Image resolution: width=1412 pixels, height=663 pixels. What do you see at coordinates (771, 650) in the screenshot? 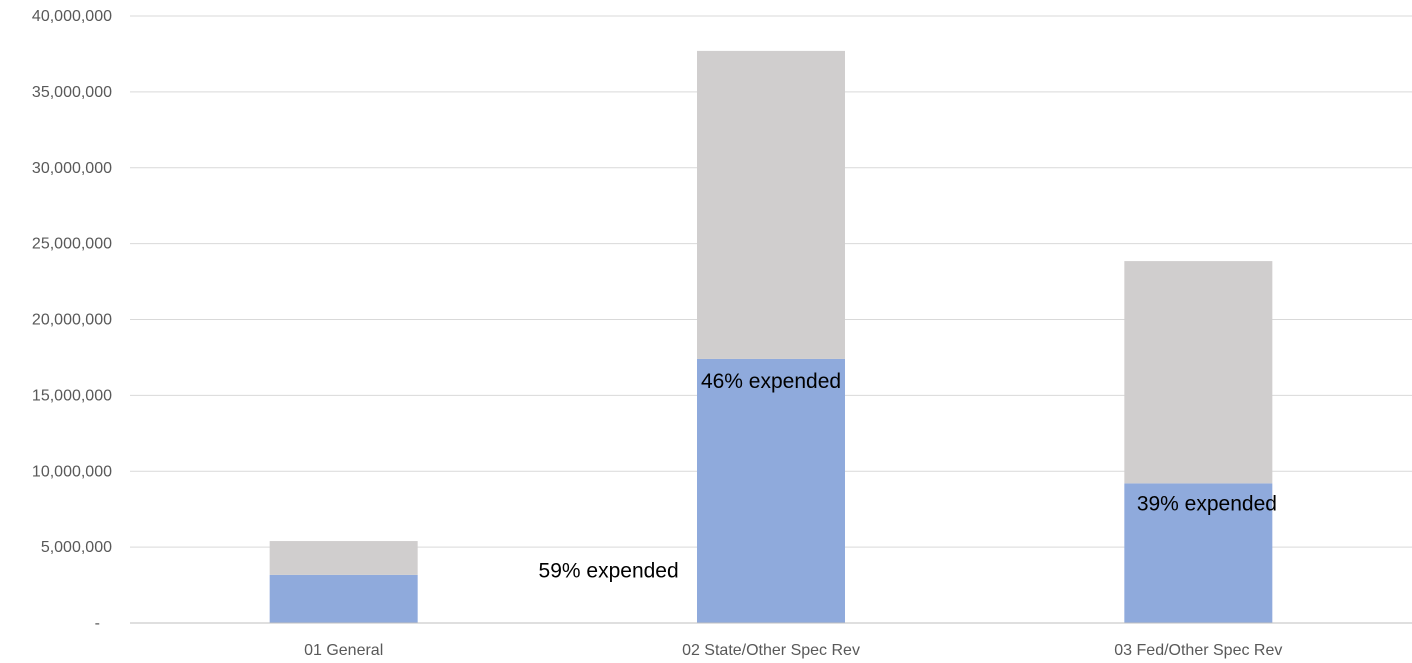
I see `x-tick-label: 02 State/Other Spec Rev` at bounding box center [771, 650].